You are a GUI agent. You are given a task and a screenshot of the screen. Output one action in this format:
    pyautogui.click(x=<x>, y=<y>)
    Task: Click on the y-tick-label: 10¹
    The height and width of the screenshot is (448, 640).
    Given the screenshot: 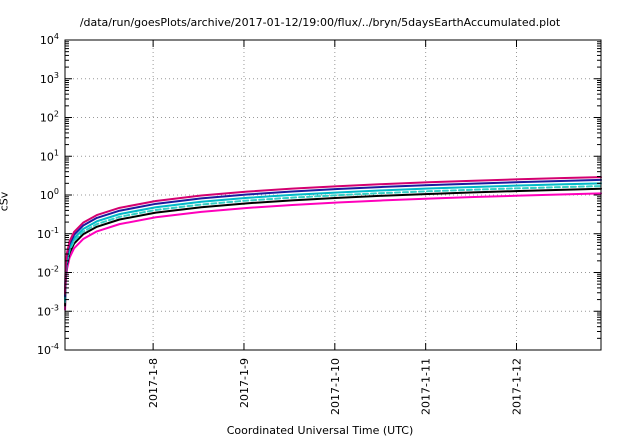 What is the action you would take?
    pyautogui.click(x=49, y=155)
    